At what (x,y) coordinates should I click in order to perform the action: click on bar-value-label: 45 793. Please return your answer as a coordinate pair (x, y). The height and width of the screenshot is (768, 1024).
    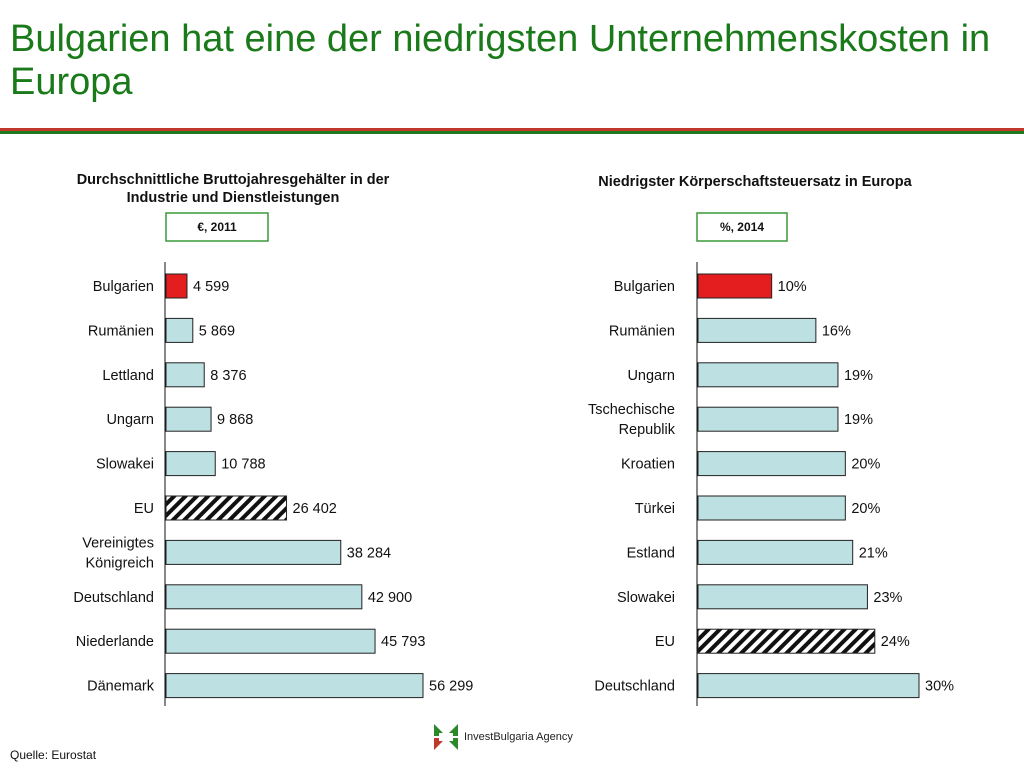
    Looking at the image, I should click on (403, 642).